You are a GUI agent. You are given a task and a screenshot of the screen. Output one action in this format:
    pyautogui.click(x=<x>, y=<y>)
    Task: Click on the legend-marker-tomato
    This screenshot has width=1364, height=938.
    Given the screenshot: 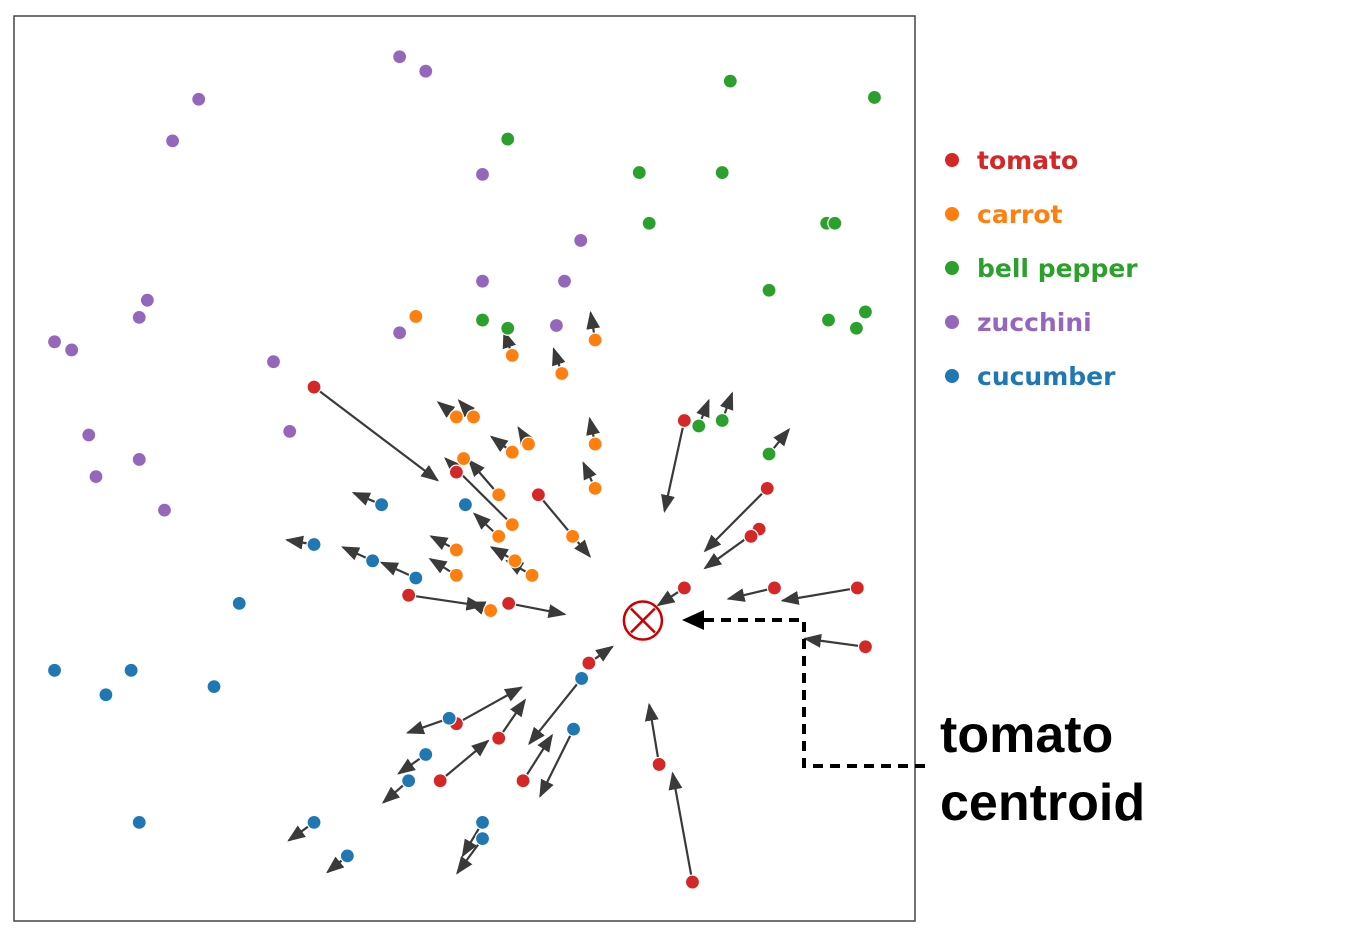 What is the action you would take?
    pyautogui.click(x=952, y=160)
    